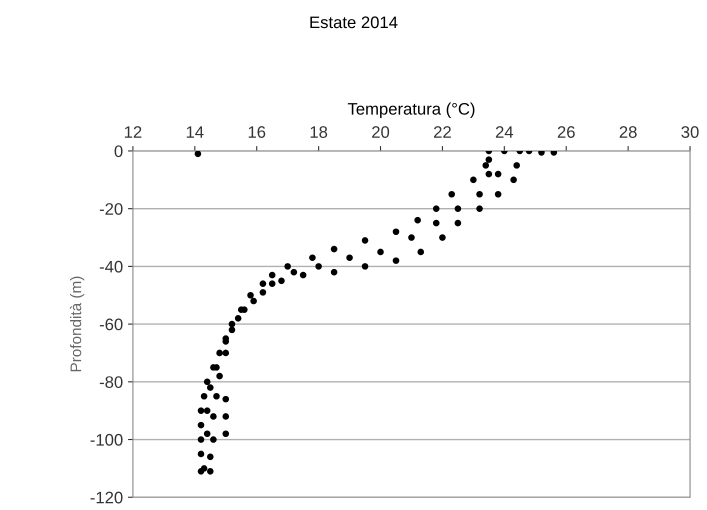 This screenshot has width=707, height=510. What do you see at coordinates (111, 209) in the screenshot?
I see `y-tick-label: -20` at bounding box center [111, 209].